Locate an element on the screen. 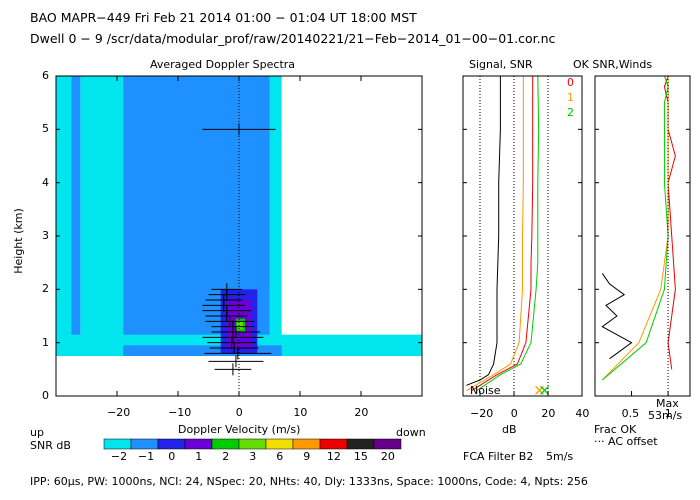 The width and height of the screenshot is (700, 500). colorbar-tick-0: −2 is located at coordinates (119, 456).